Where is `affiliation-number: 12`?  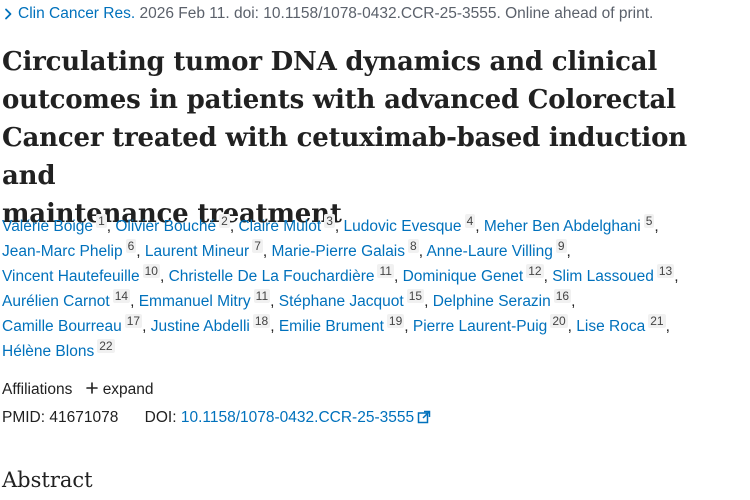 affiliation-number: 12 is located at coordinates (535, 271).